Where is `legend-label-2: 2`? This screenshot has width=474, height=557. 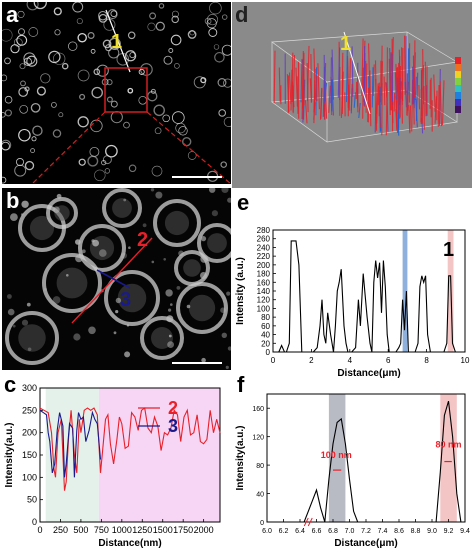
legend-label-2: 2 is located at coordinates (173, 408).